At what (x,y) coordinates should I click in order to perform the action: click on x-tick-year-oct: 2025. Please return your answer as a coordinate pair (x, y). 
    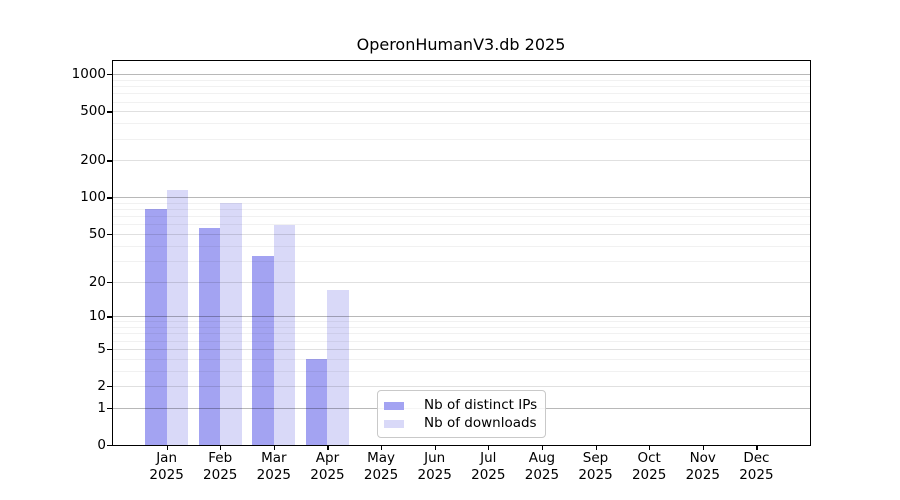
    Looking at the image, I should click on (649, 474).